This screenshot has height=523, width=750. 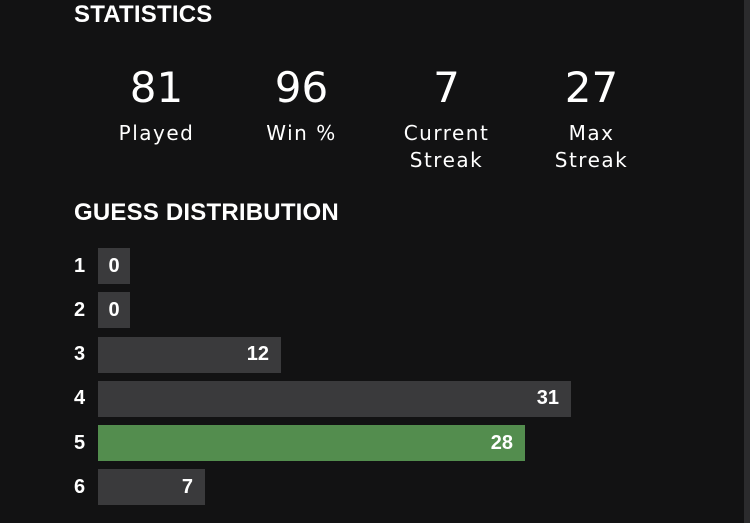 What do you see at coordinates (143, 14) in the screenshot?
I see `statistics-heading: STATISTICS` at bounding box center [143, 14].